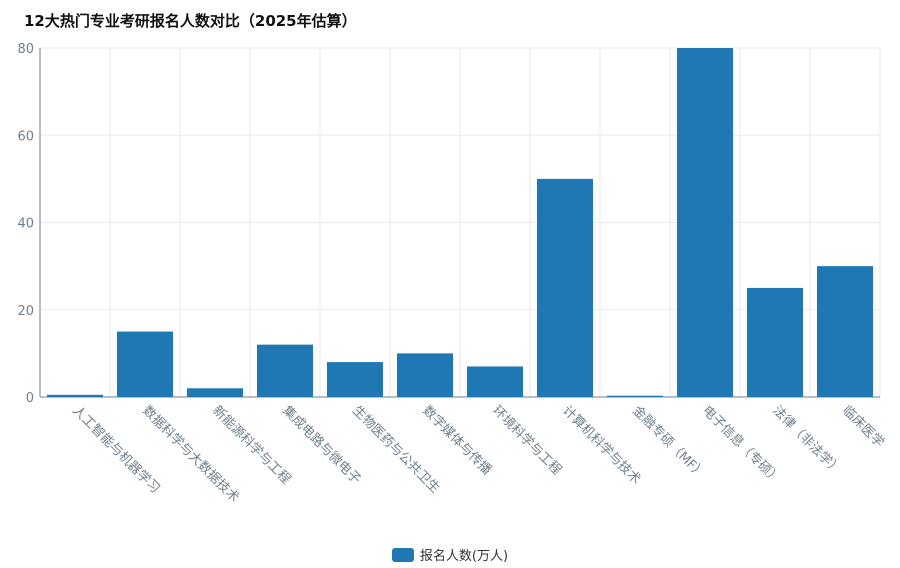 The image size is (900, 568). What do you see at coordinates (863, 427) in the screenshot?
I see `x-tick-label: 临床医学` at bounding box center [863, 427].